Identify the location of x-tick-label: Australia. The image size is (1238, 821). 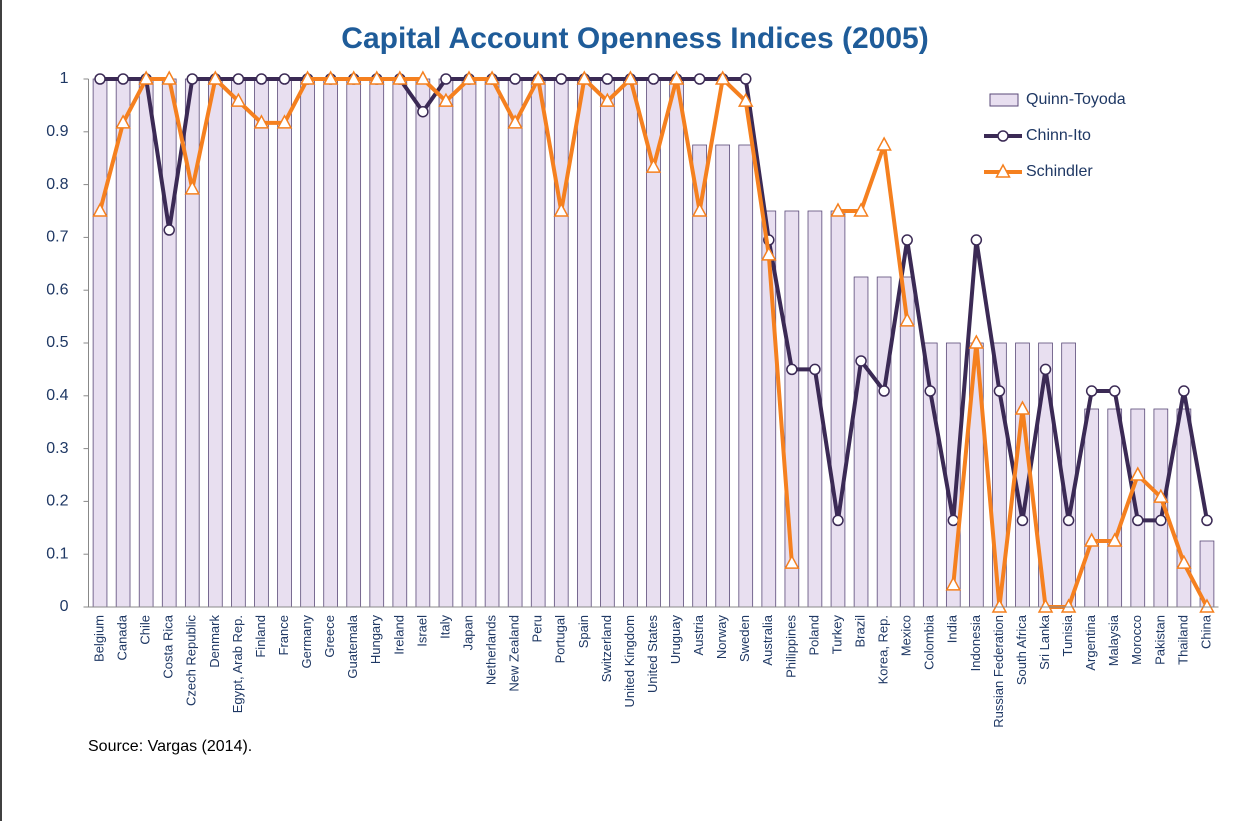
(767, 639).